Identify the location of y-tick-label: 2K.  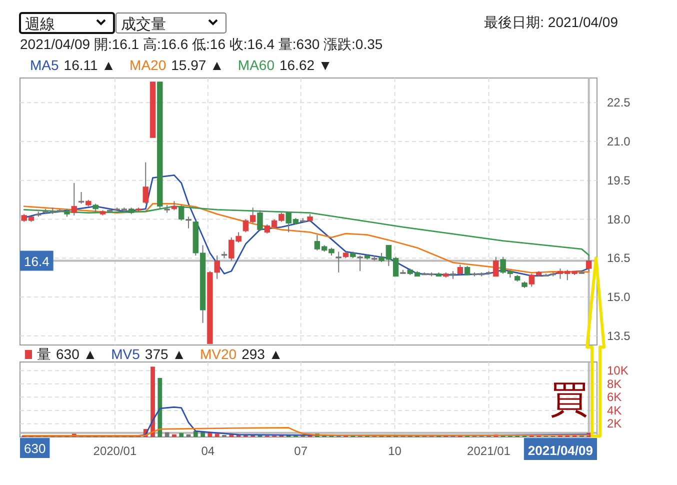
(614, 423).